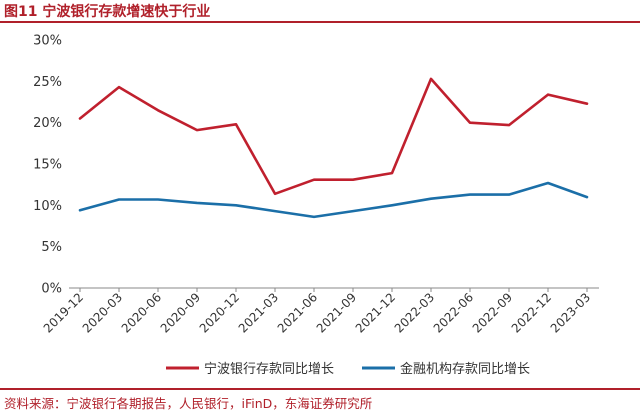 The height and width of the screenshot is (415, 640). I want to click on legend-label: 金融机构存款同比增长, so click(465, 369).